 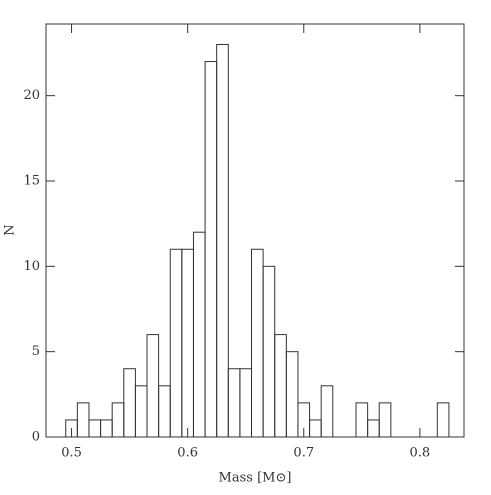 What do you see at coordinates (31, 181) in the screenshot?
I see `y-tick-label: 15` at bounding box center [31, 181].